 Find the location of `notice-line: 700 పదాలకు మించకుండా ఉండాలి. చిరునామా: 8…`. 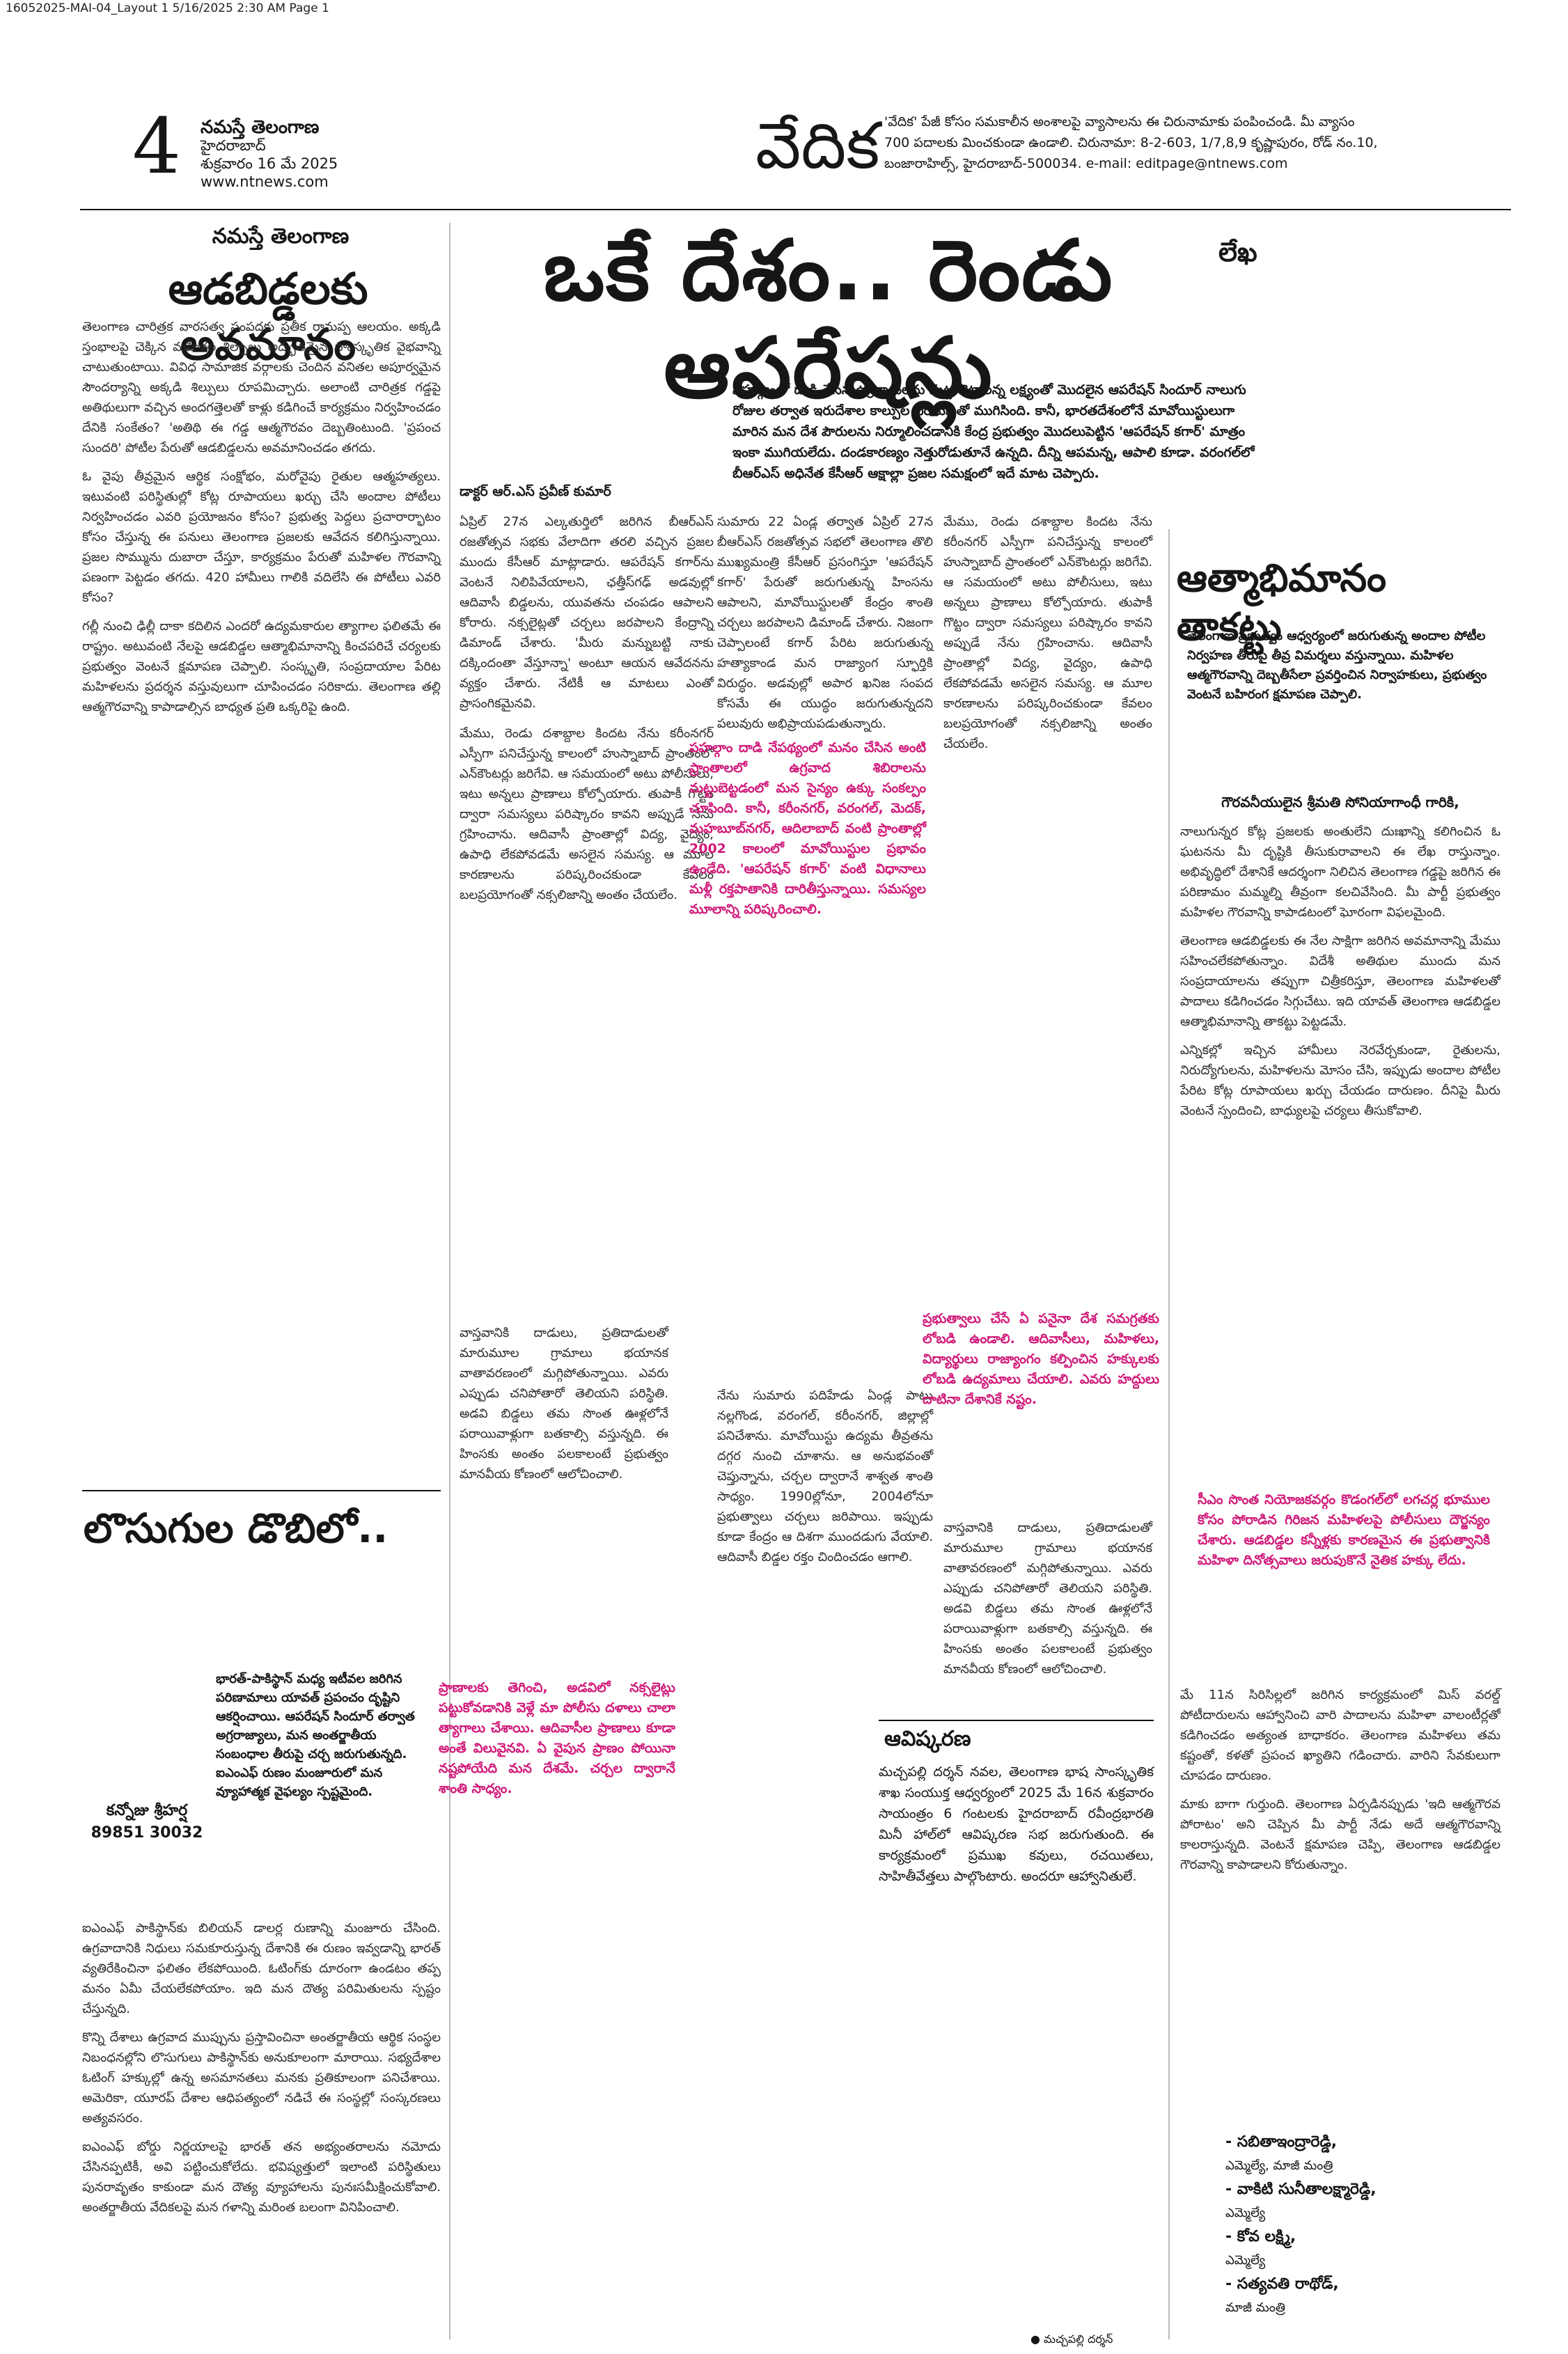

notice-line: 700 పదాలకు మించకుండా ఉండాలి. చిరునామా: 8… is located at coordinates (1131, 142).